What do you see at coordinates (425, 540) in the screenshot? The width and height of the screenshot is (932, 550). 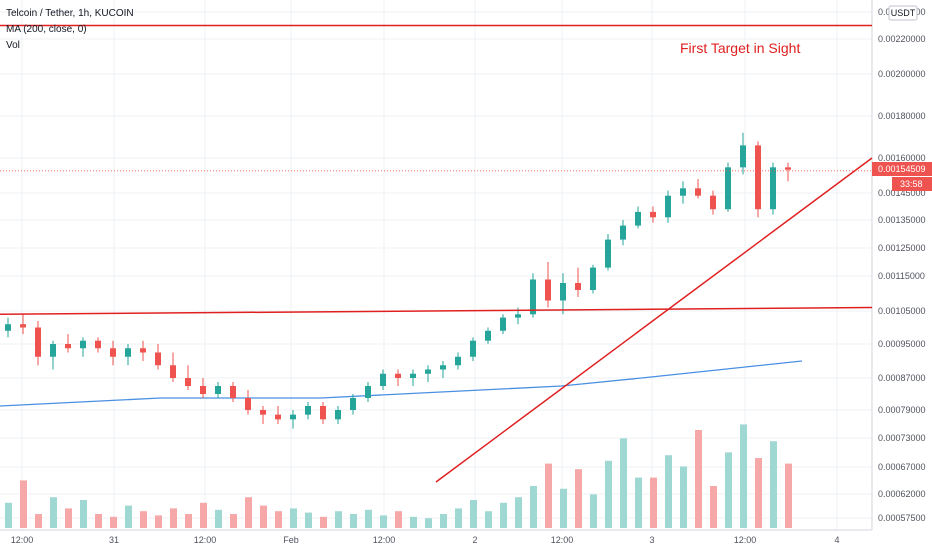 I see `time-axis: 12:00 31 12:00 Feb 12:00 2 12:00 3 12:00 4` at bounding box center [425, 540].